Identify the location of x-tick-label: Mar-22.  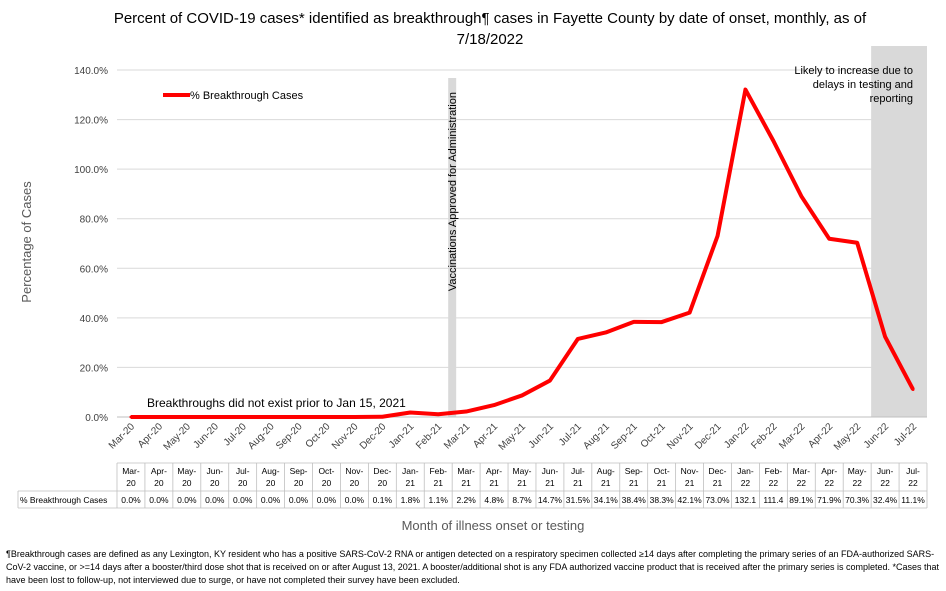
(792, 436).